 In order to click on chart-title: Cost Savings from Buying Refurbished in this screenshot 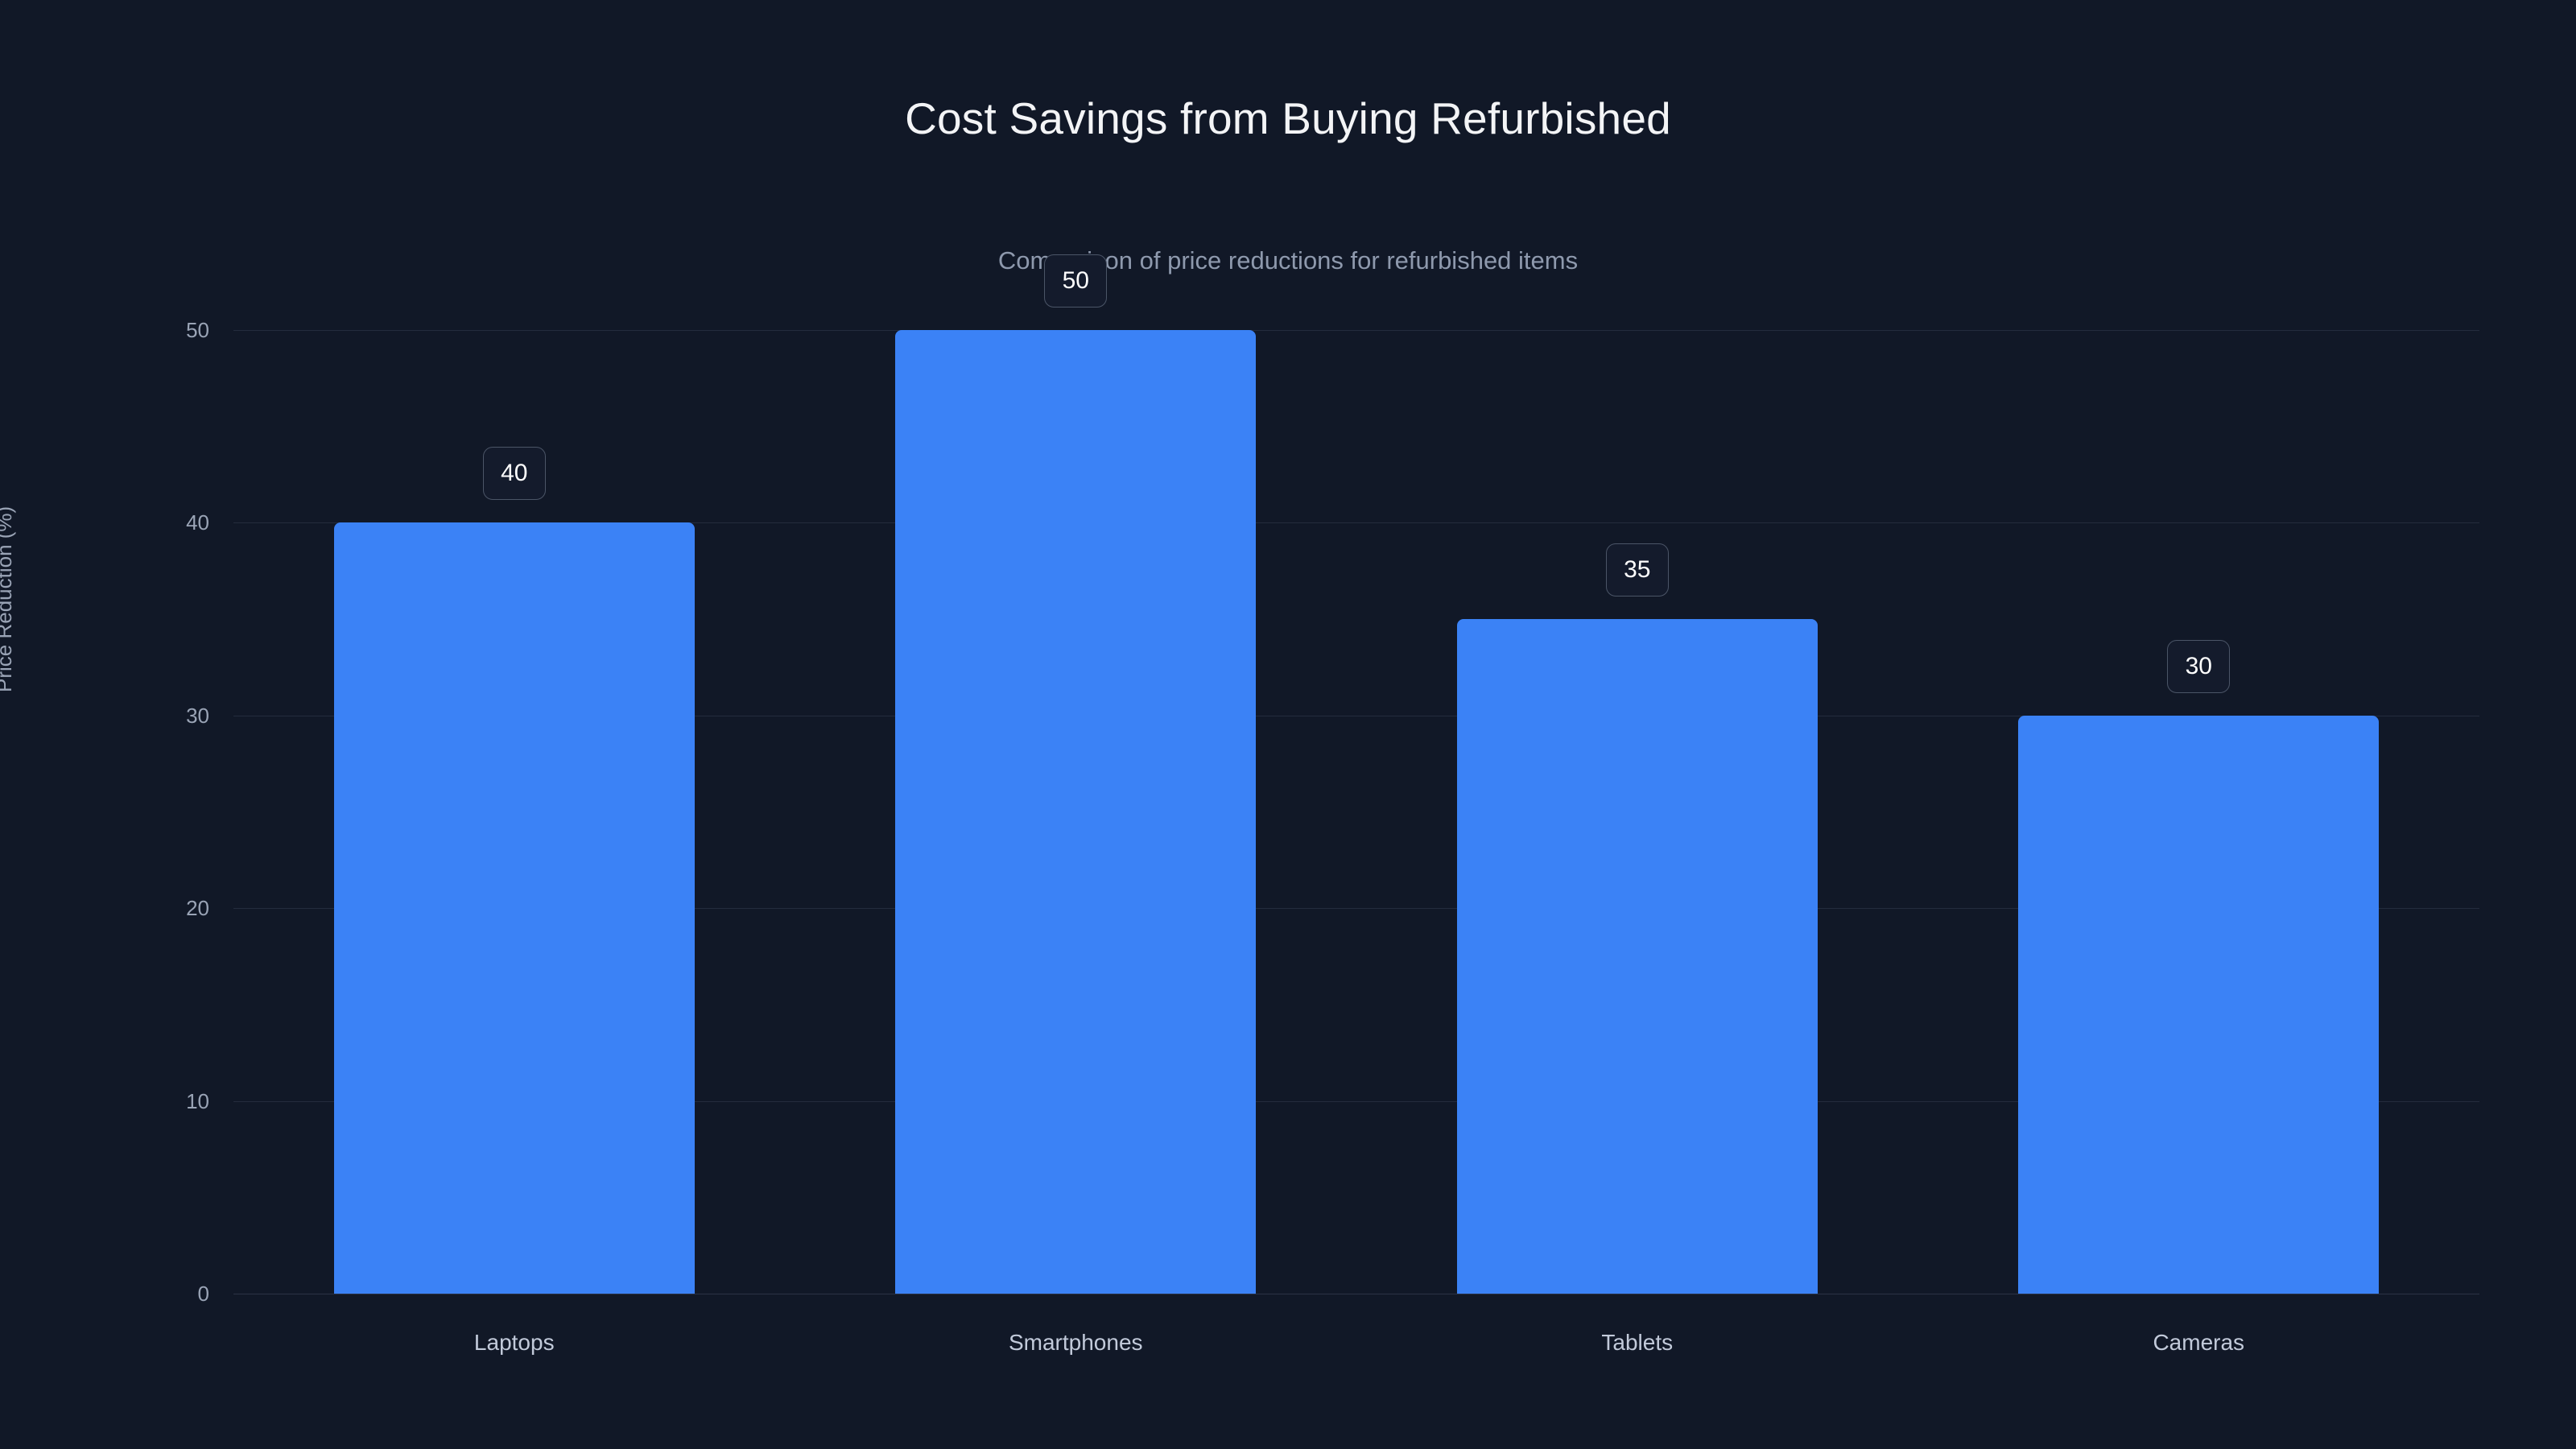, I will do `click(1288, 118)`.